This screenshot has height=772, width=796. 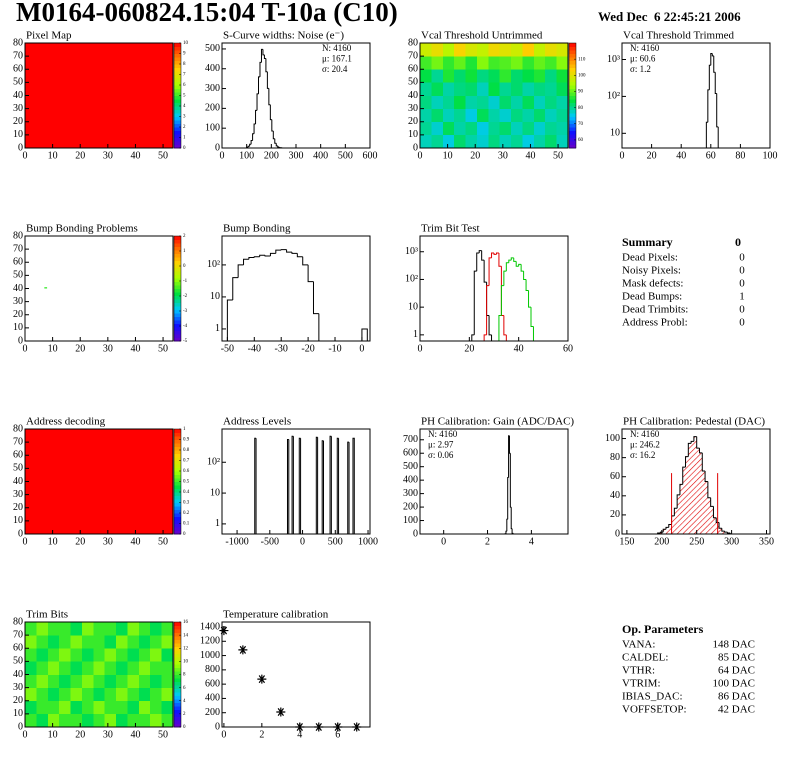 I want to click on colorbar-label: 110, so click(x=582, y=59).